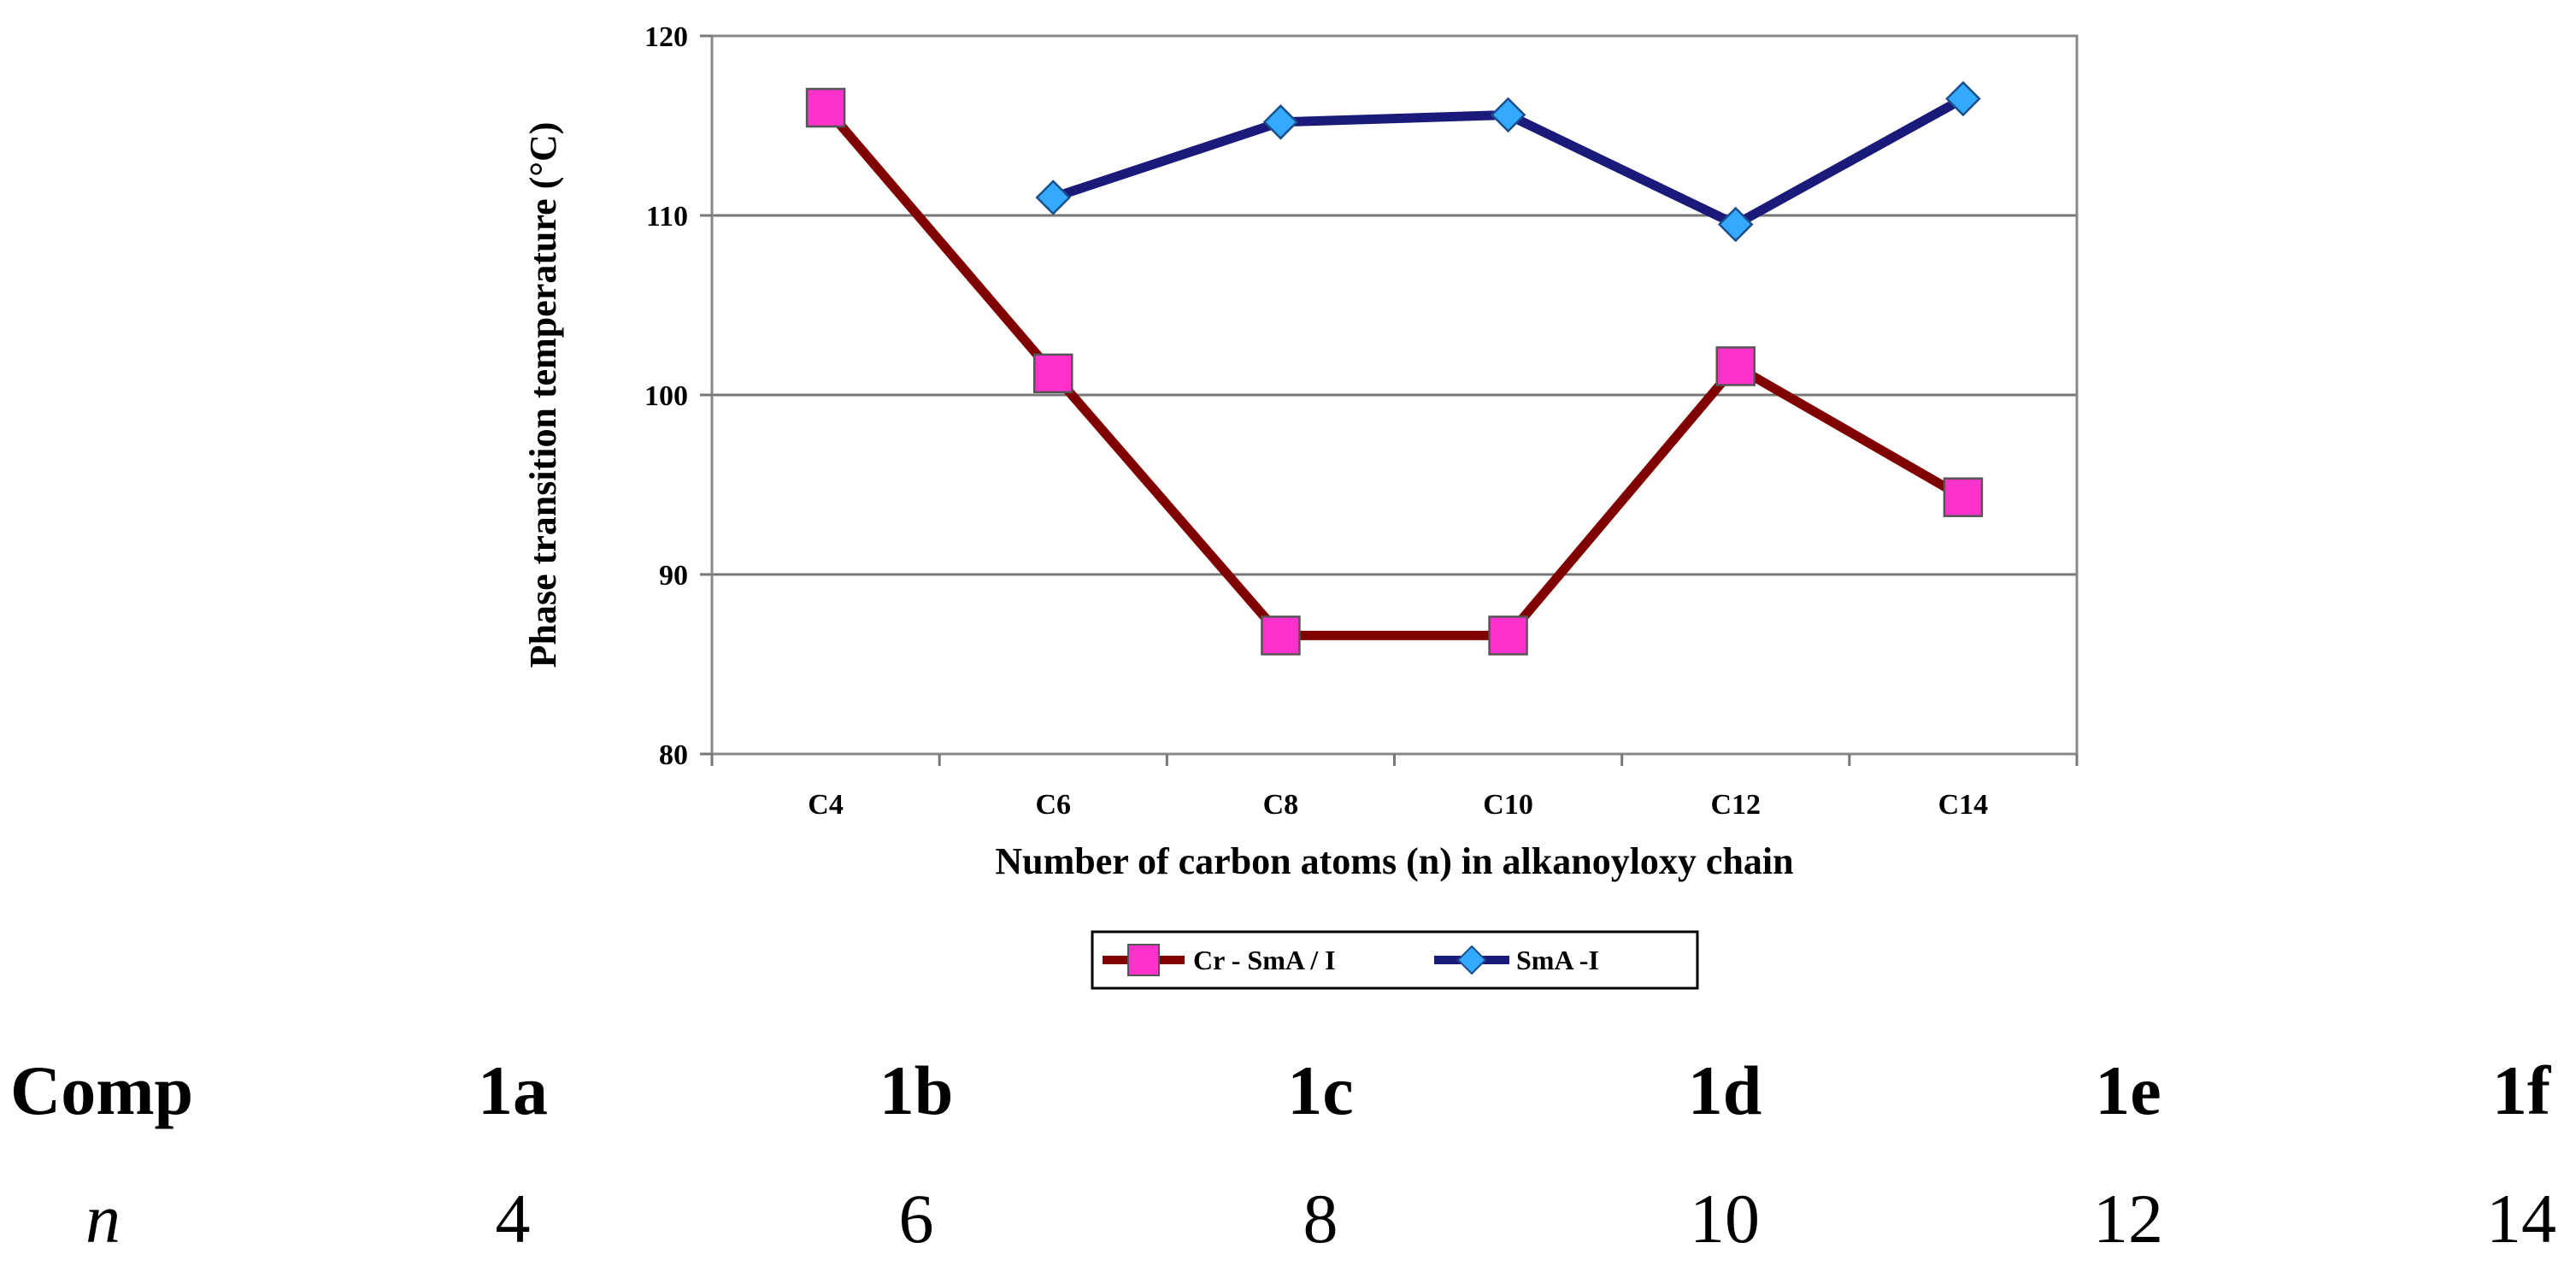 The image size is (2576, 1278). Describe the element at coordinates (673, 755) in the screenshot. I see `y-tick-label: 80` at that location.